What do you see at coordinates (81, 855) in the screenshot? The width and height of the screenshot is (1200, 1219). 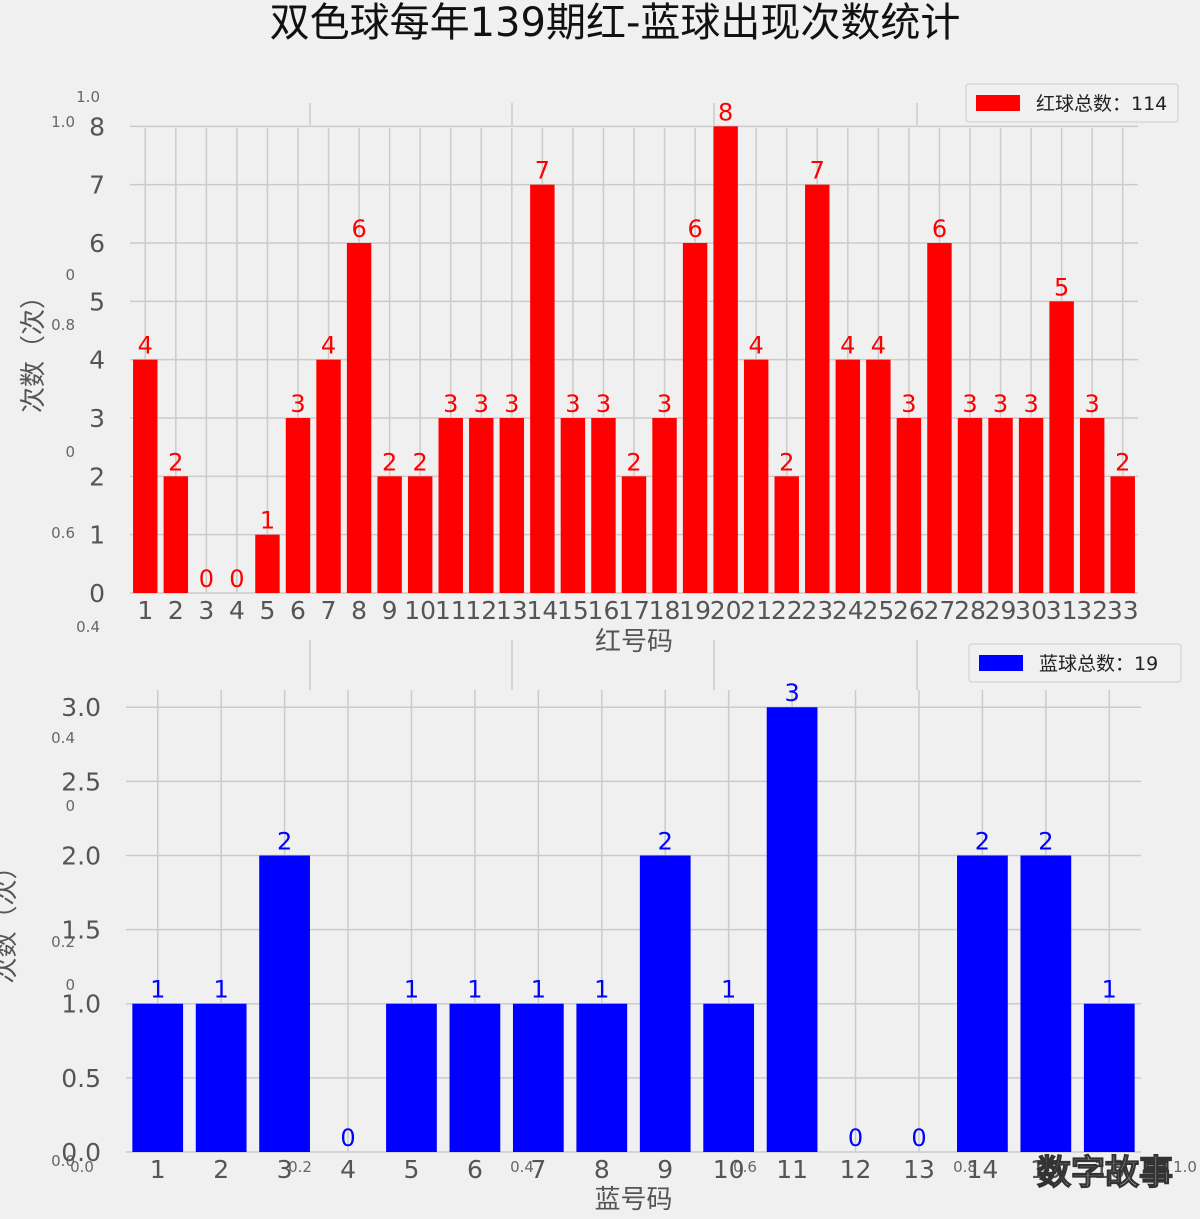 I see `y-tick-label: 2.0` at bounding box center [81, 855].